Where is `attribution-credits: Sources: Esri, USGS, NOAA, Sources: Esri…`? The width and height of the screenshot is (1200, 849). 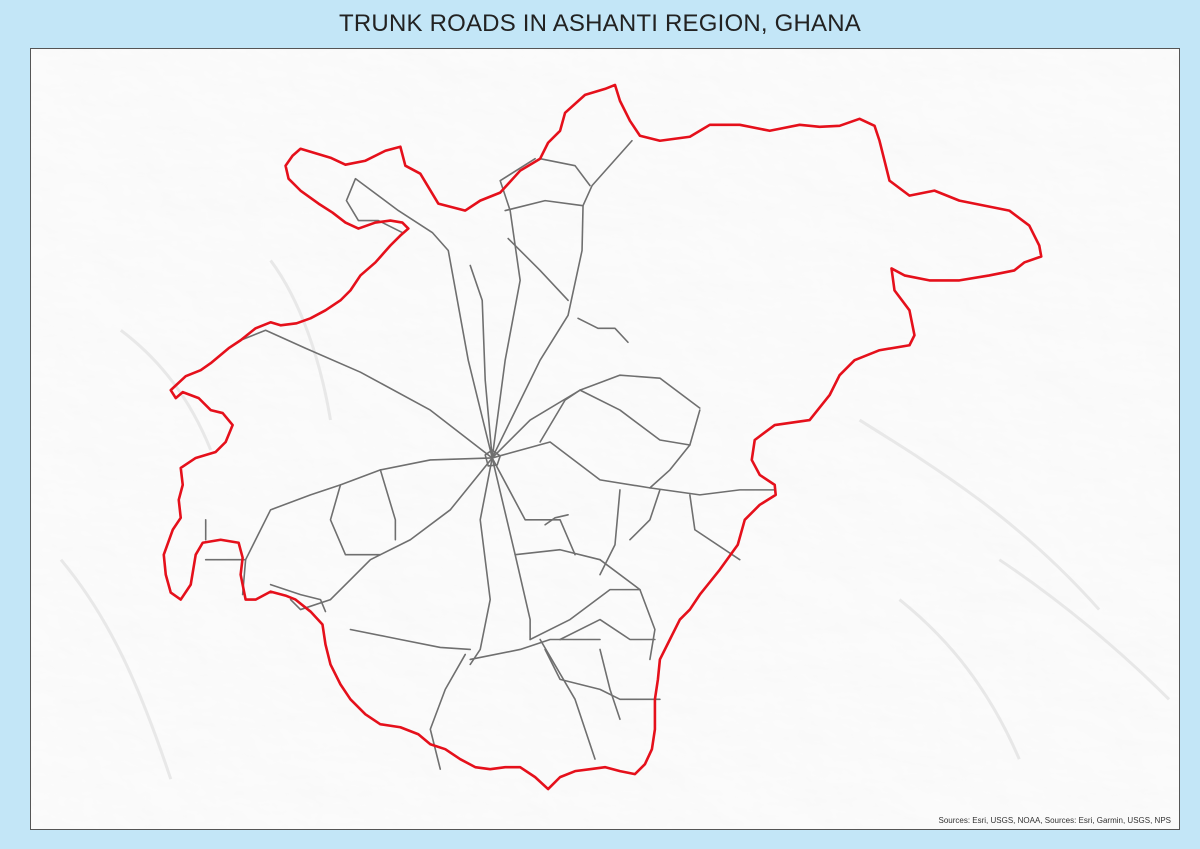 attribution-credits: Sources: Esri, USGS, NOAA, Sources: Esri… is located at coordinates (1054, 820).